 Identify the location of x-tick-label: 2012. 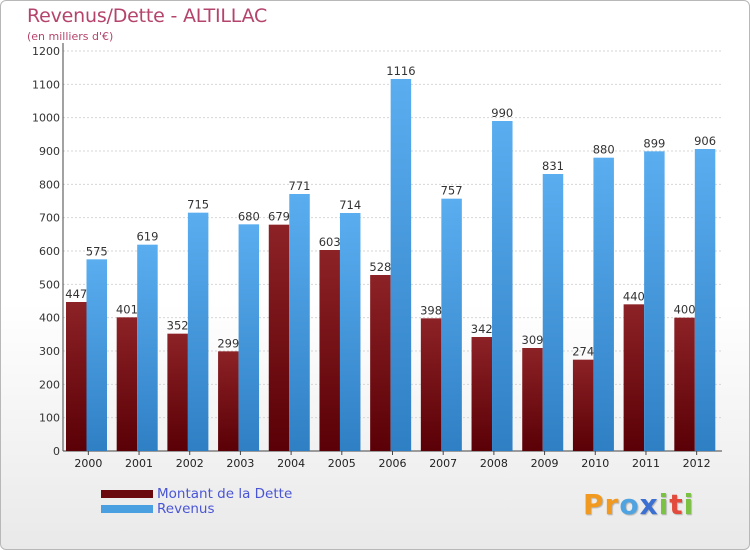
(697, 463).